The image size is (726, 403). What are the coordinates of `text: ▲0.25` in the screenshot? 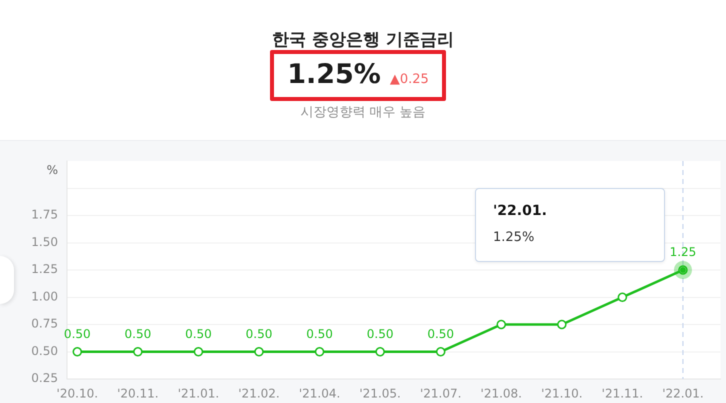 It's located at (409, 79).